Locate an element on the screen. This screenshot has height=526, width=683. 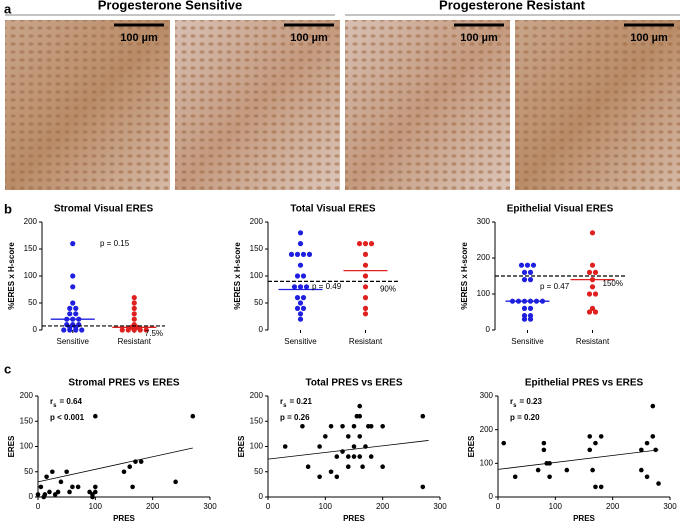
x-tick-label: 200 is located at coordinates (613, 506).